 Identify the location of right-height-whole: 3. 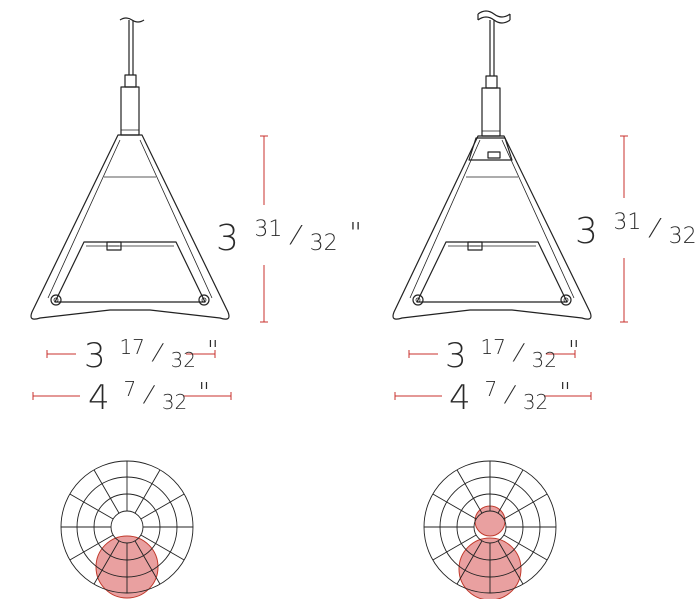
(586, 231).